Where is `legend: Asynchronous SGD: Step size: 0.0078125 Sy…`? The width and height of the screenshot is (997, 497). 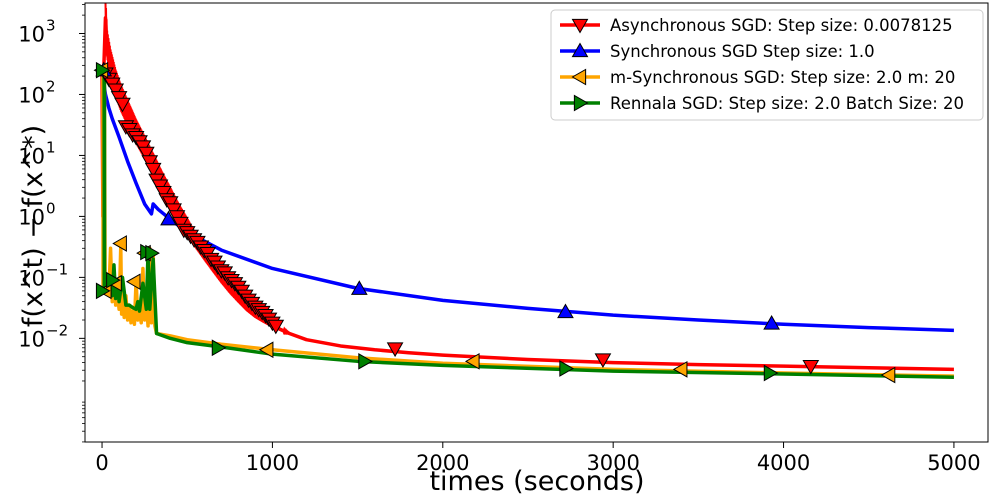
legend: Asynchronous SGD: Step size: 0.0078125 Sy… is located at coordinates (767, 65).